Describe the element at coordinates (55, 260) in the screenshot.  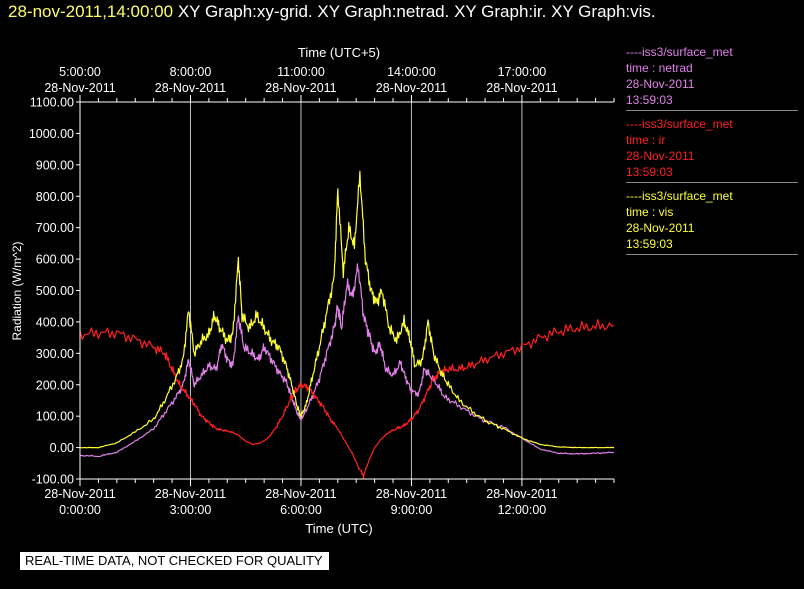
I see `y-tick-label: 600.00` at that location.